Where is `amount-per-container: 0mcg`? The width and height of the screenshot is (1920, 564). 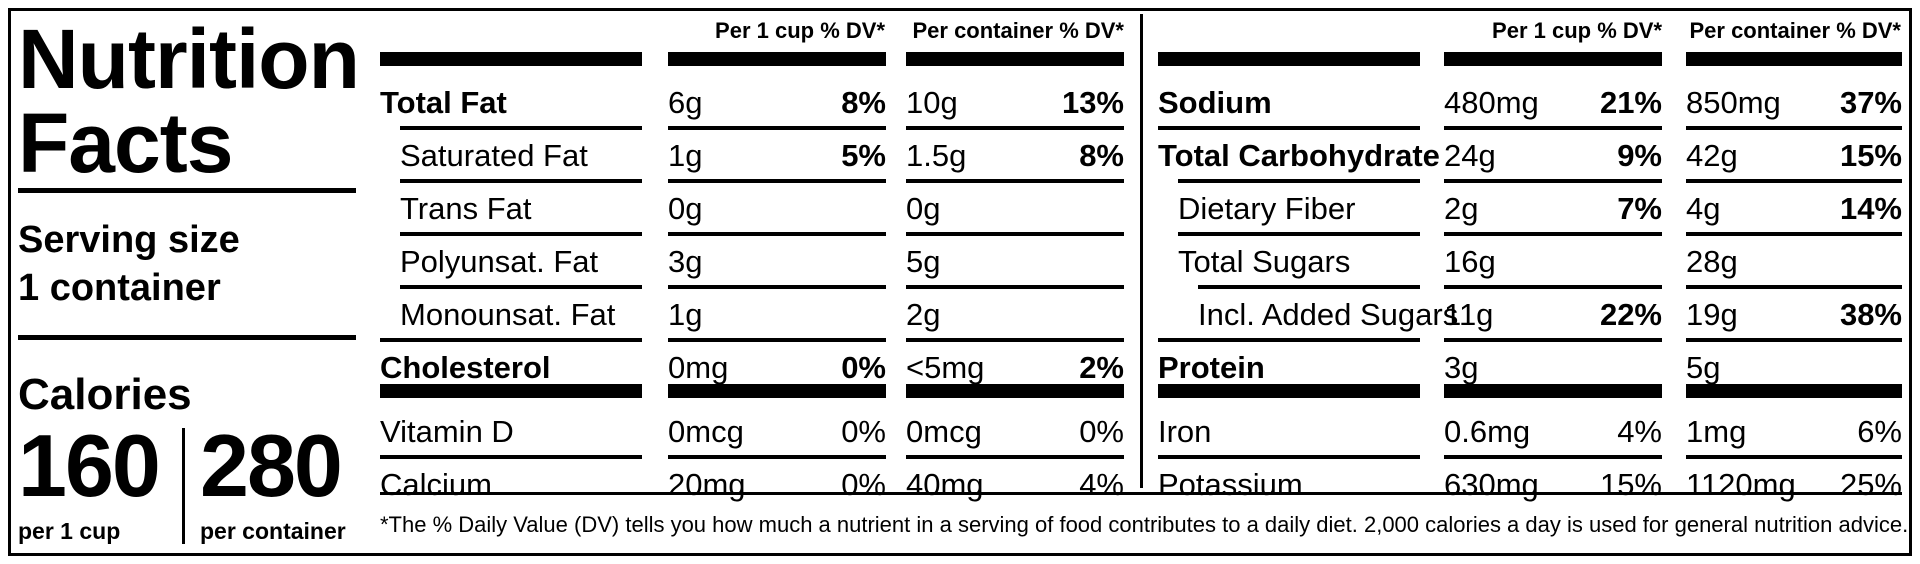
amount-per-container: 0mcg is located at coordinates (944, 431).